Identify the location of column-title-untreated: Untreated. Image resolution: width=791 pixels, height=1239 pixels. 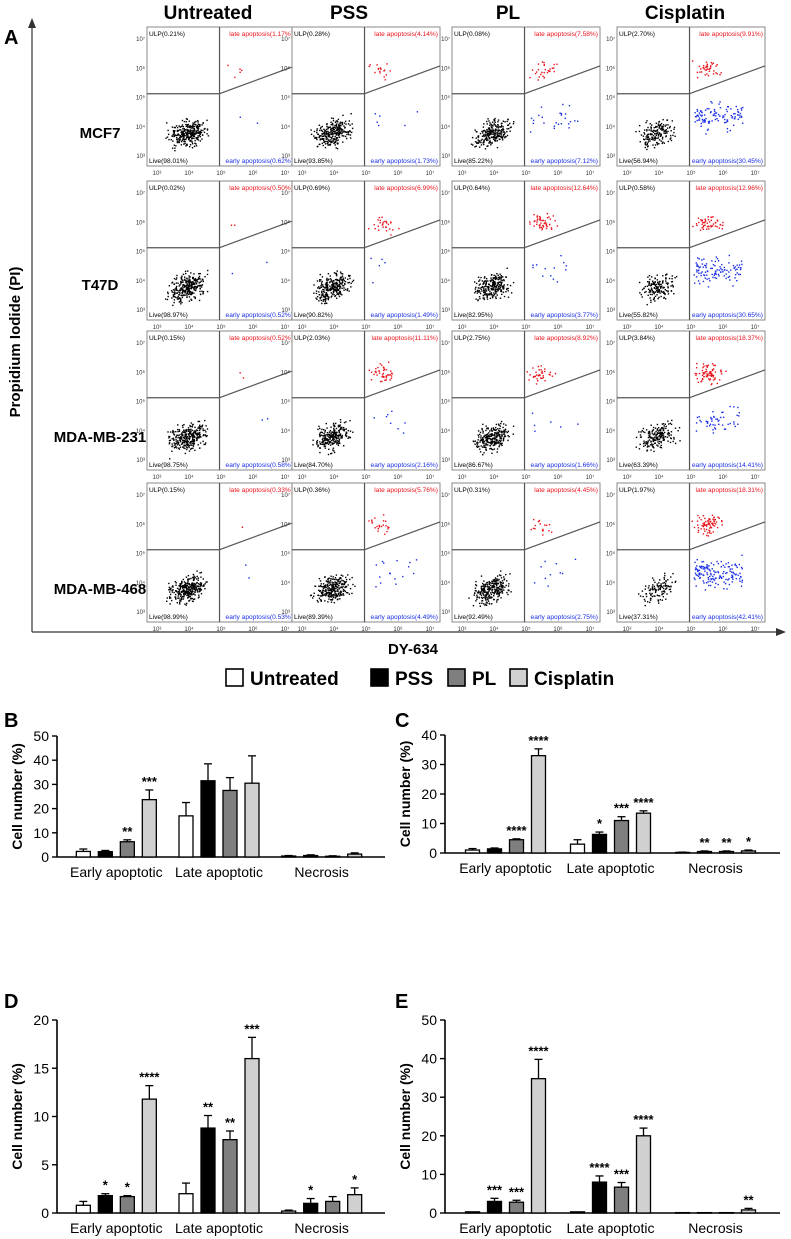
(208, 13).